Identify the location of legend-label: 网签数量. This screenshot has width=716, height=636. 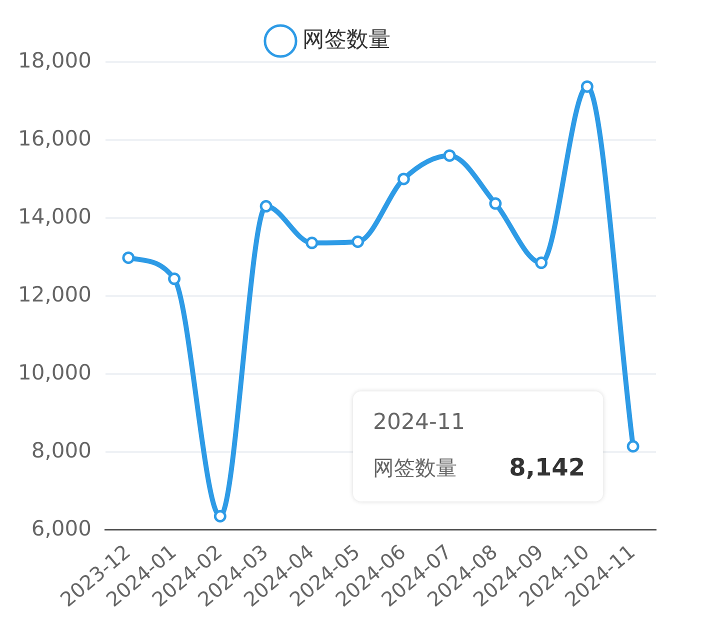
(346, 40).